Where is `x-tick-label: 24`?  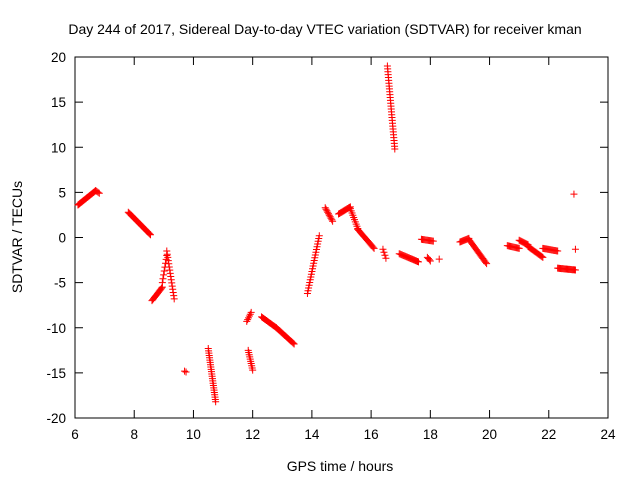
x-tick-label: 24 is located at coordinates (608, 434).